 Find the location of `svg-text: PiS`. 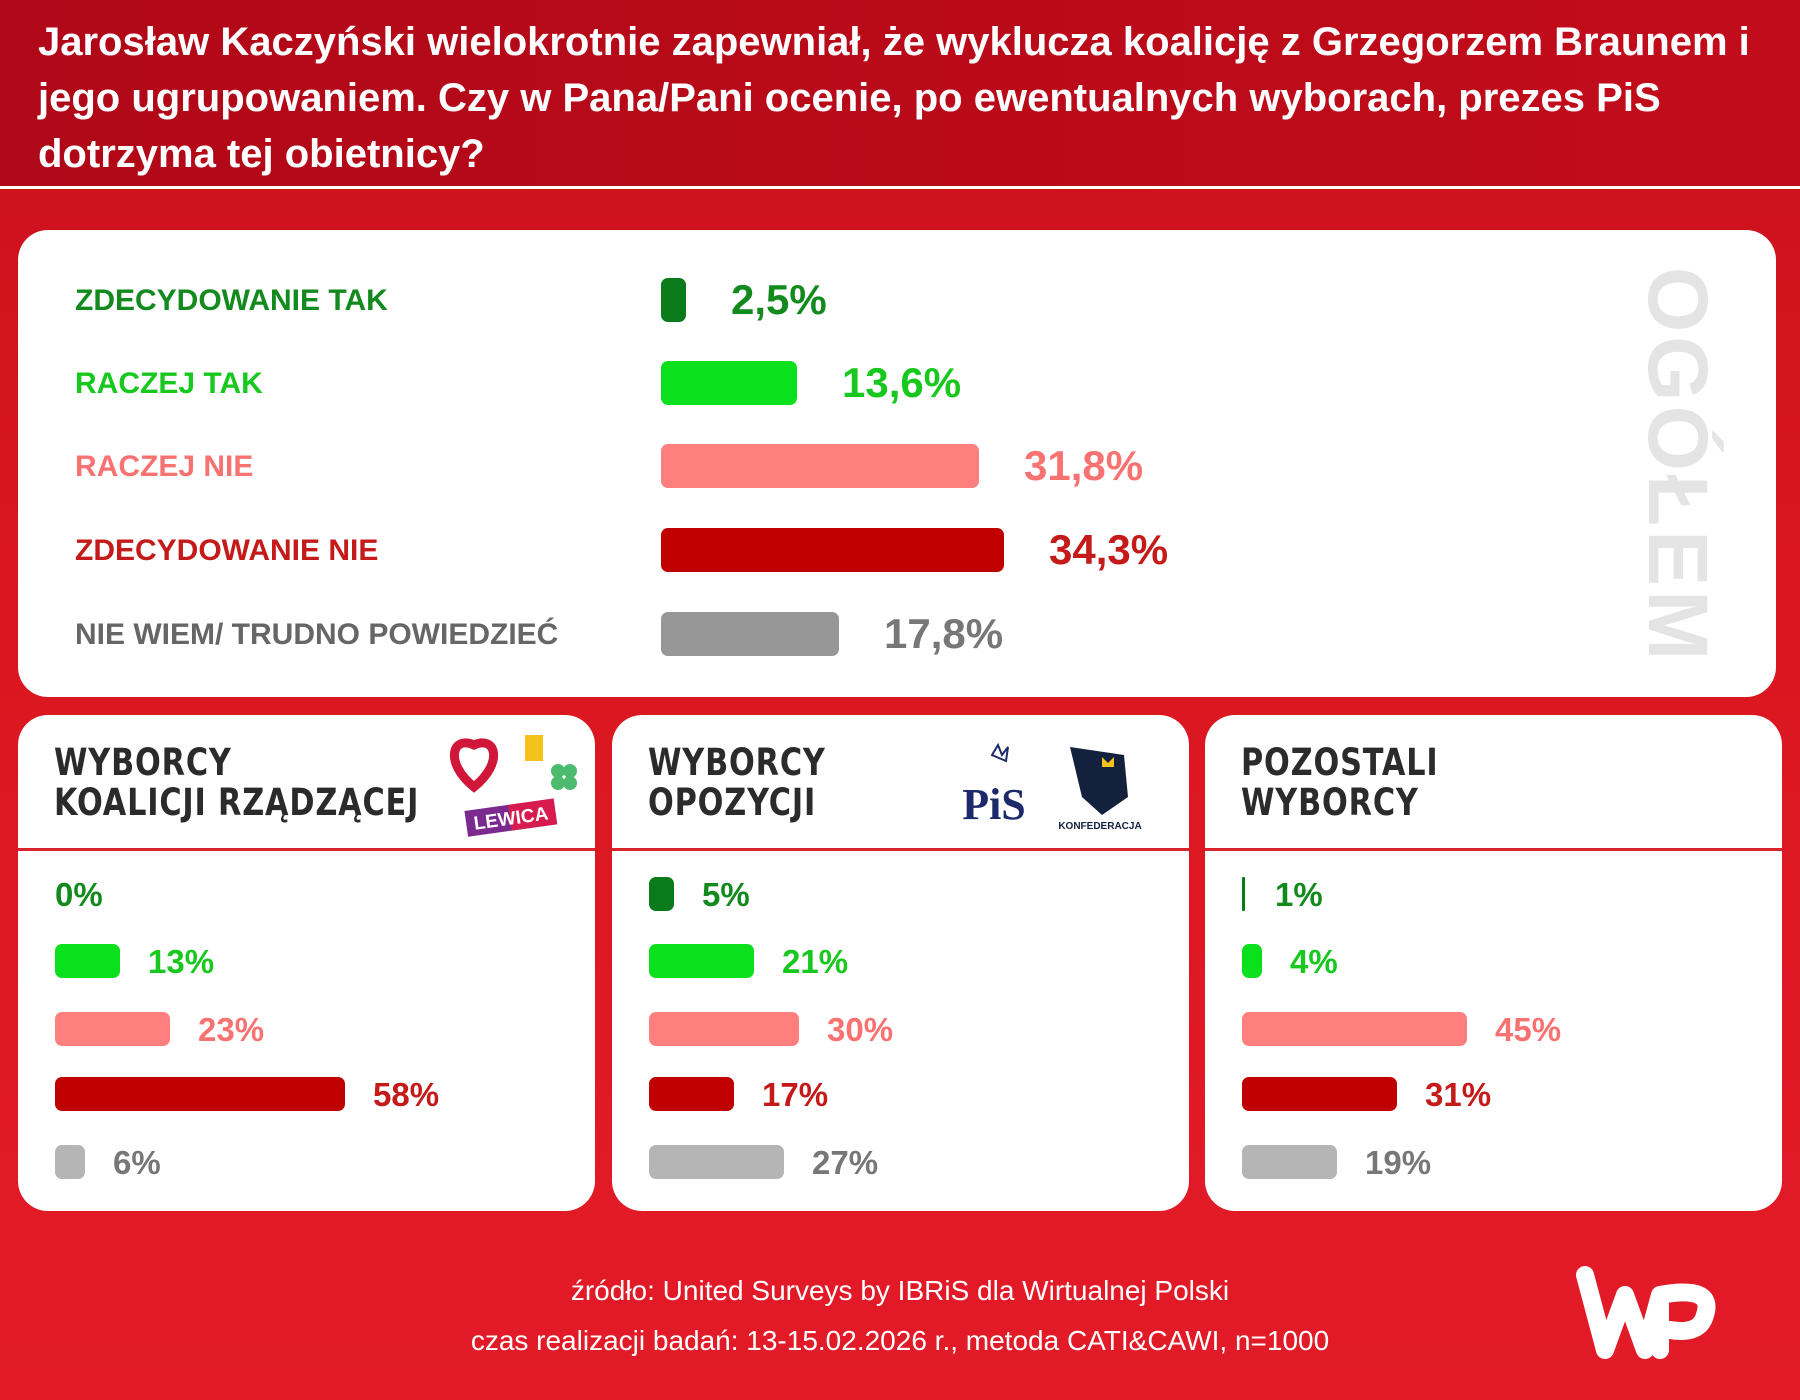

svg-text: PiS is located at coordinates (994, 804).